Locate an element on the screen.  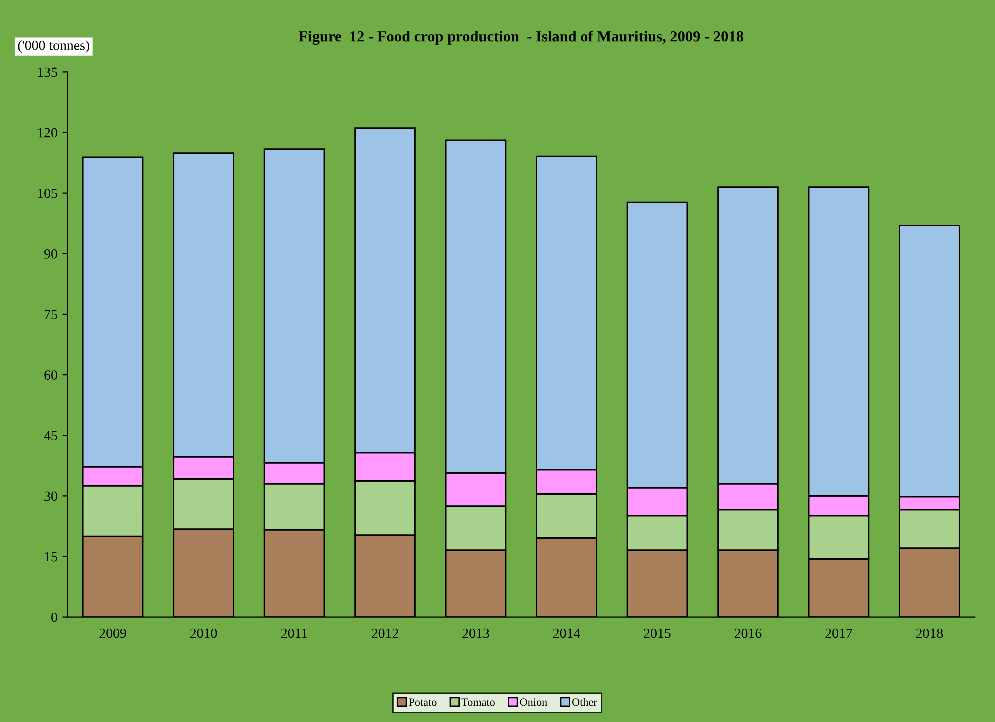
x-tick-label: 2015 is located at coordinates (657, 633).